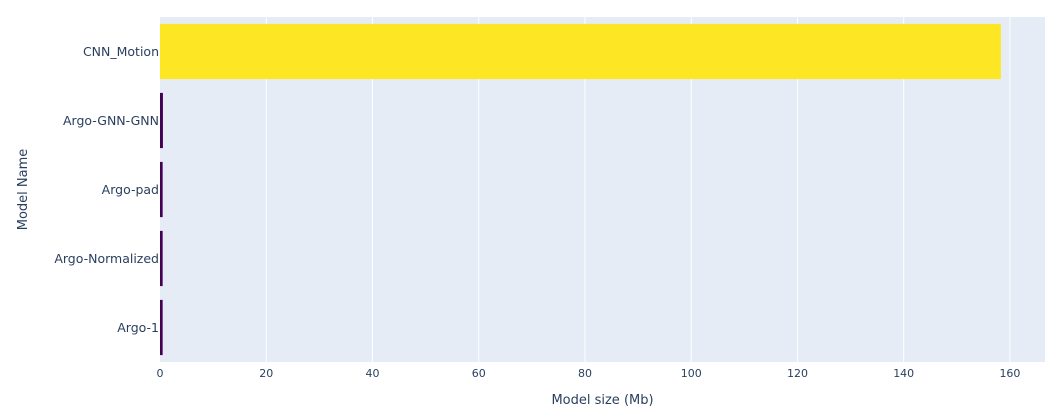 The width and height of the screenshot is (1056, 414). Describe the element at coordinates (903, 373) in the screenshot. I see `x-tick-label: 140` at that location.